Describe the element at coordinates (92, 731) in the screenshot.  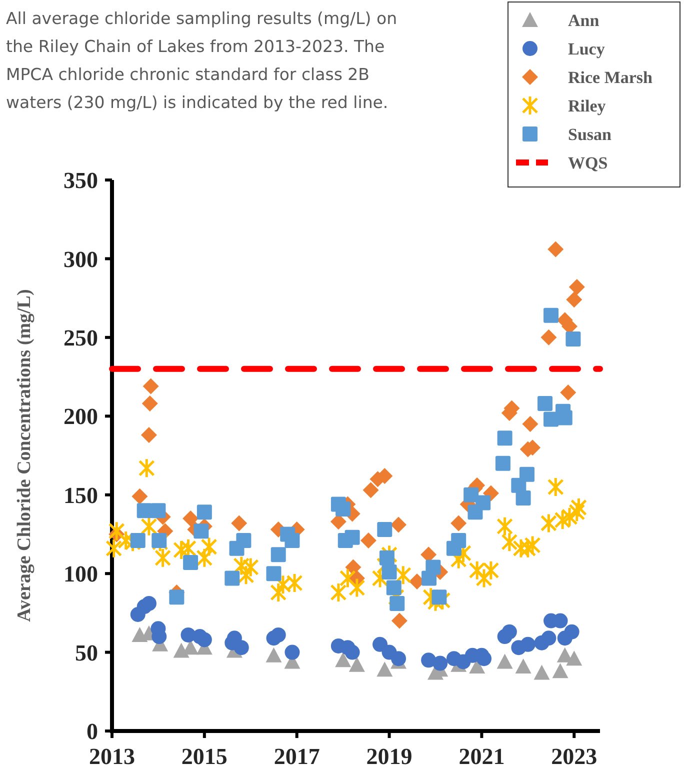
I see `y-tick-label: 0` at that location.